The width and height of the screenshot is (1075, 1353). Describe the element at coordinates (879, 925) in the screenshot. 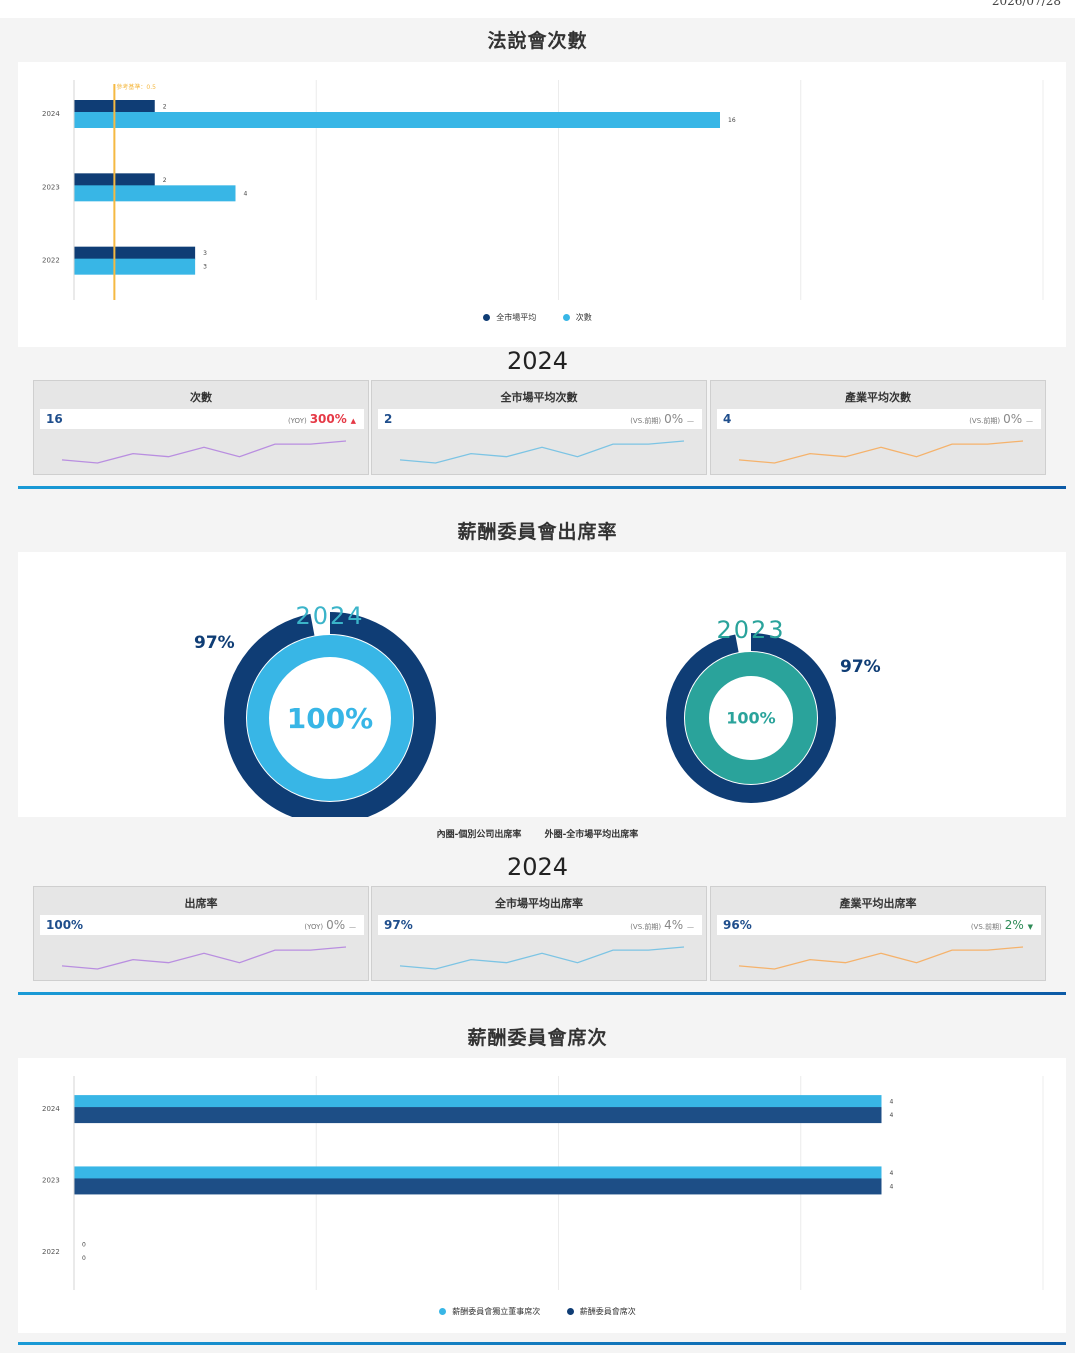

I see `kpi-value-strip: 96% (VS.前期) 2% ▼` at that location.